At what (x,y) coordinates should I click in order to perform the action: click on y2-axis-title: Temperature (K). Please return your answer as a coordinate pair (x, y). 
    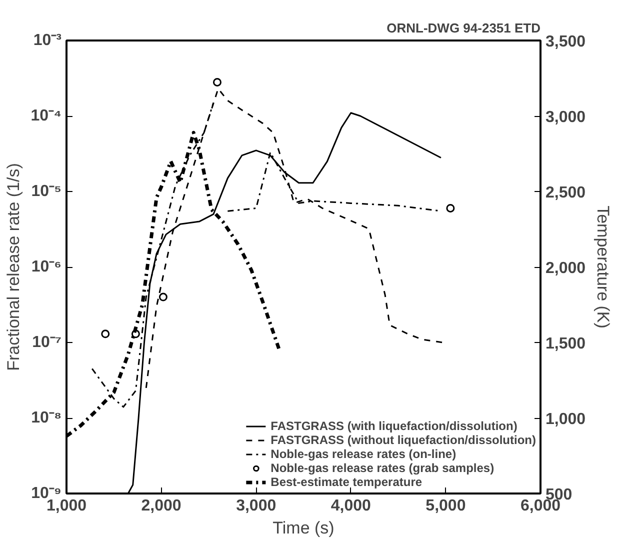
    Looking at the image, I should click on (603, 267).